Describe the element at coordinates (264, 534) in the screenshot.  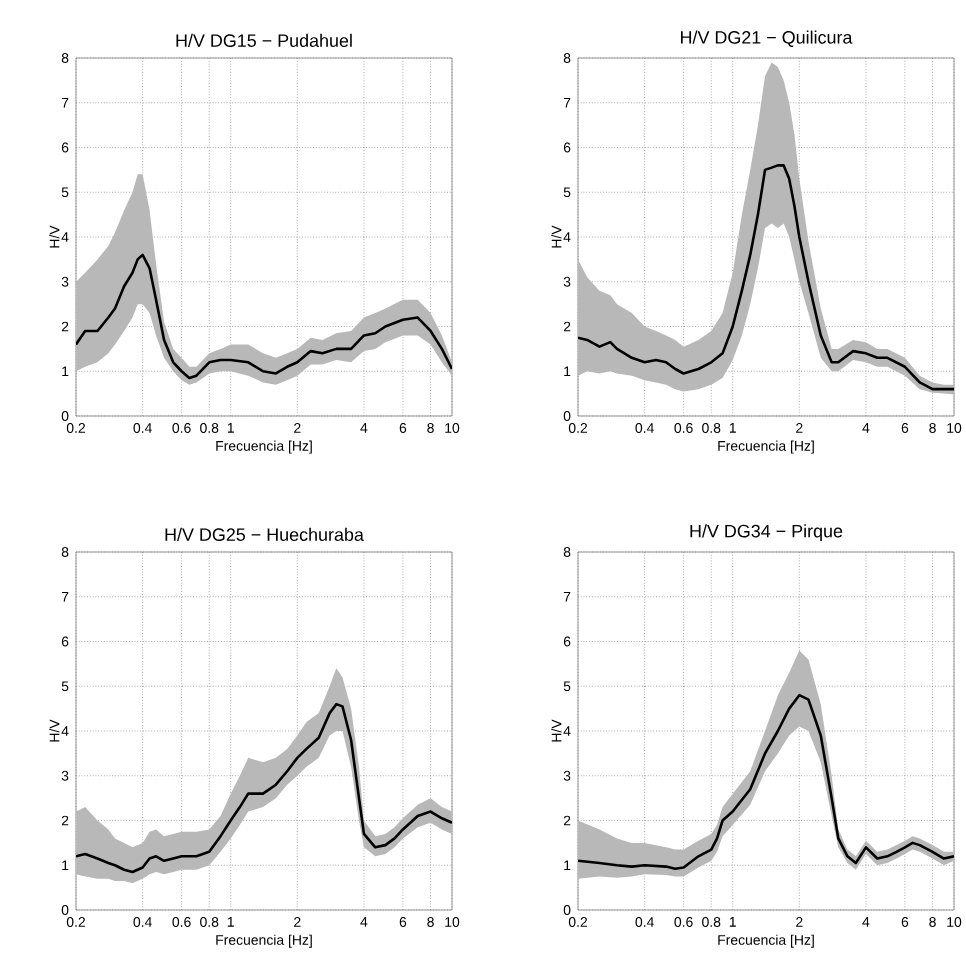
I see `chart-title: H/V DG25 − Huechuraba` at that location.